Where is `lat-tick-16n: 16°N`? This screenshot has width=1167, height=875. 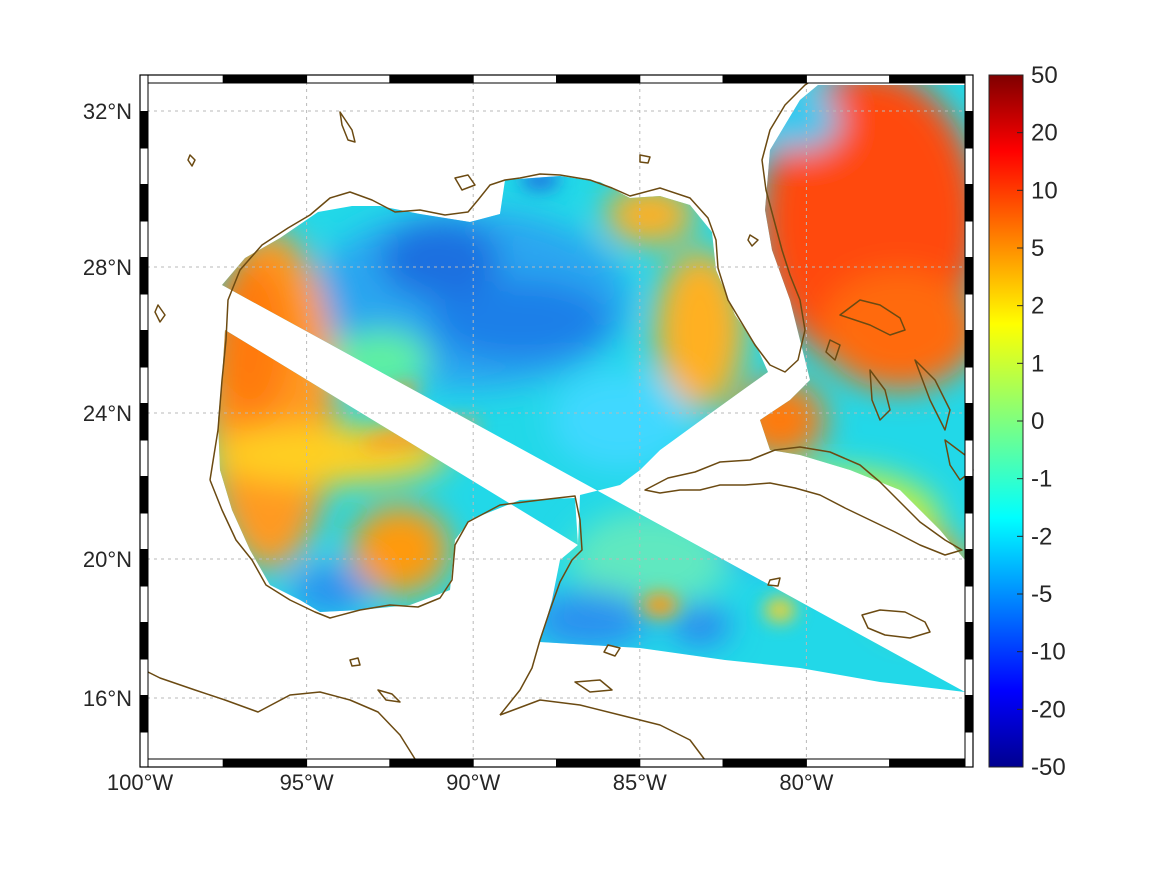 lat-tick-16n: 16°N is located at coordinates (107, 698).